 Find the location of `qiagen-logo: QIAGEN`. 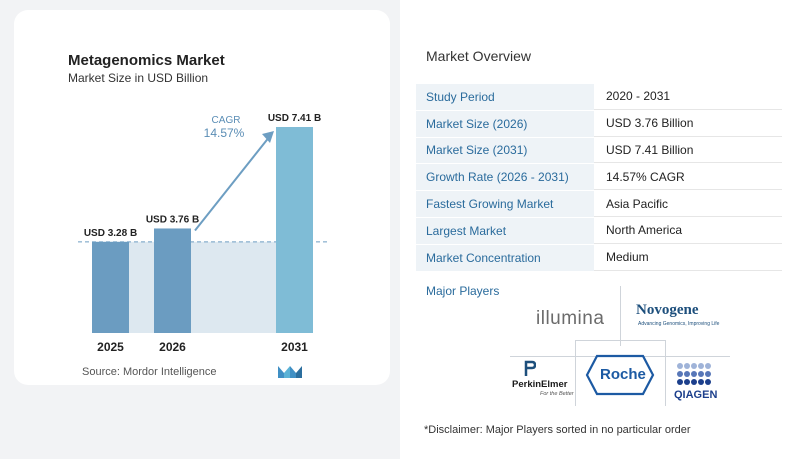

qiagen-logo: QIAGEN is located at coordinates (696, 395).